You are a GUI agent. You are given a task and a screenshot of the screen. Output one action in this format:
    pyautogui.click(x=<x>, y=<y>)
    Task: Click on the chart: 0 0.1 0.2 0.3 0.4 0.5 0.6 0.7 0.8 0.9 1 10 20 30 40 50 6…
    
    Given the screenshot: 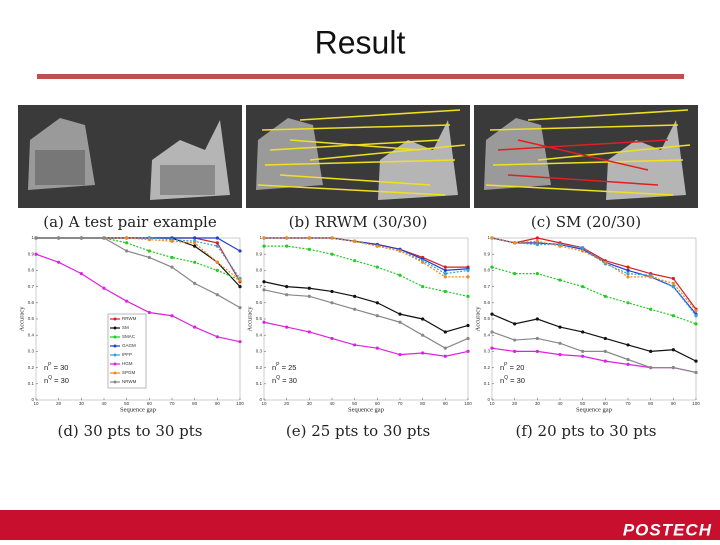 What is the action you would take?
    pyautogui.click(x=131, y=337)
    